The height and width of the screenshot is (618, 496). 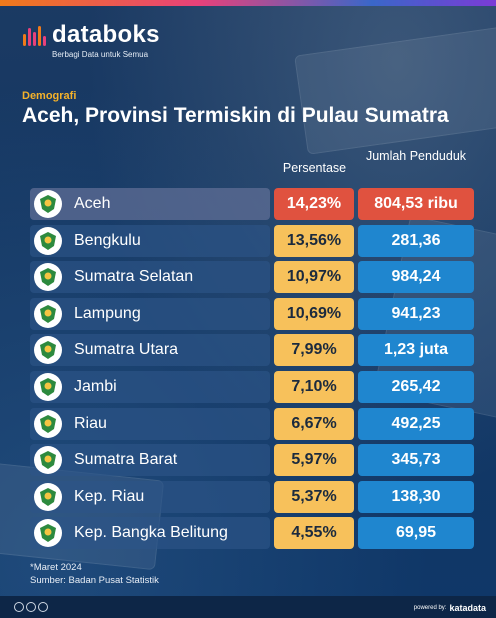 What do you see at coordinates (314, 387) in the screenshot?
I see `percentage-cell: 7,10%` at bounding box center [314, 387].